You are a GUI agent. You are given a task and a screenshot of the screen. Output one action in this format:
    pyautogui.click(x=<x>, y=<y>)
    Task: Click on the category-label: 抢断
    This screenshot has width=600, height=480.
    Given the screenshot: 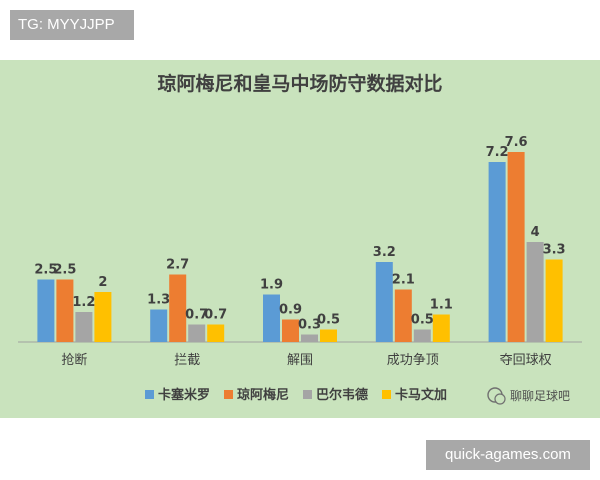 What is the action you would take?
    pyautogui.click(x=74, y=360)
    